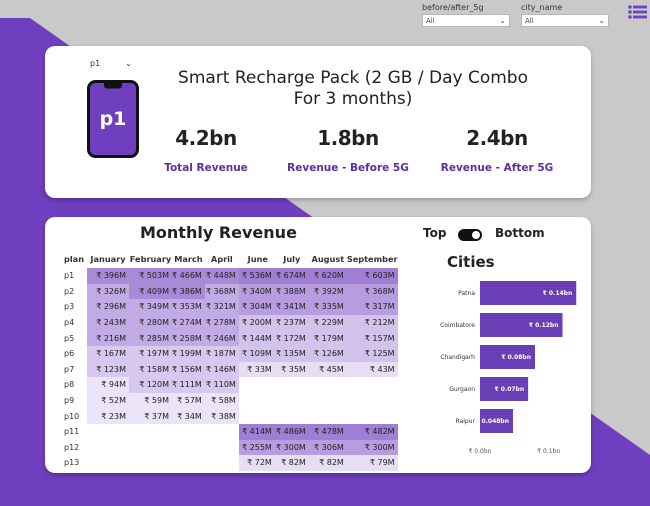 Image resolution: width=650 pixels, height=506 pixels. What do you see at coordinates (188, 259) in the screenshot?
I see `column-header-month: March` at bounding box center [188, 259].